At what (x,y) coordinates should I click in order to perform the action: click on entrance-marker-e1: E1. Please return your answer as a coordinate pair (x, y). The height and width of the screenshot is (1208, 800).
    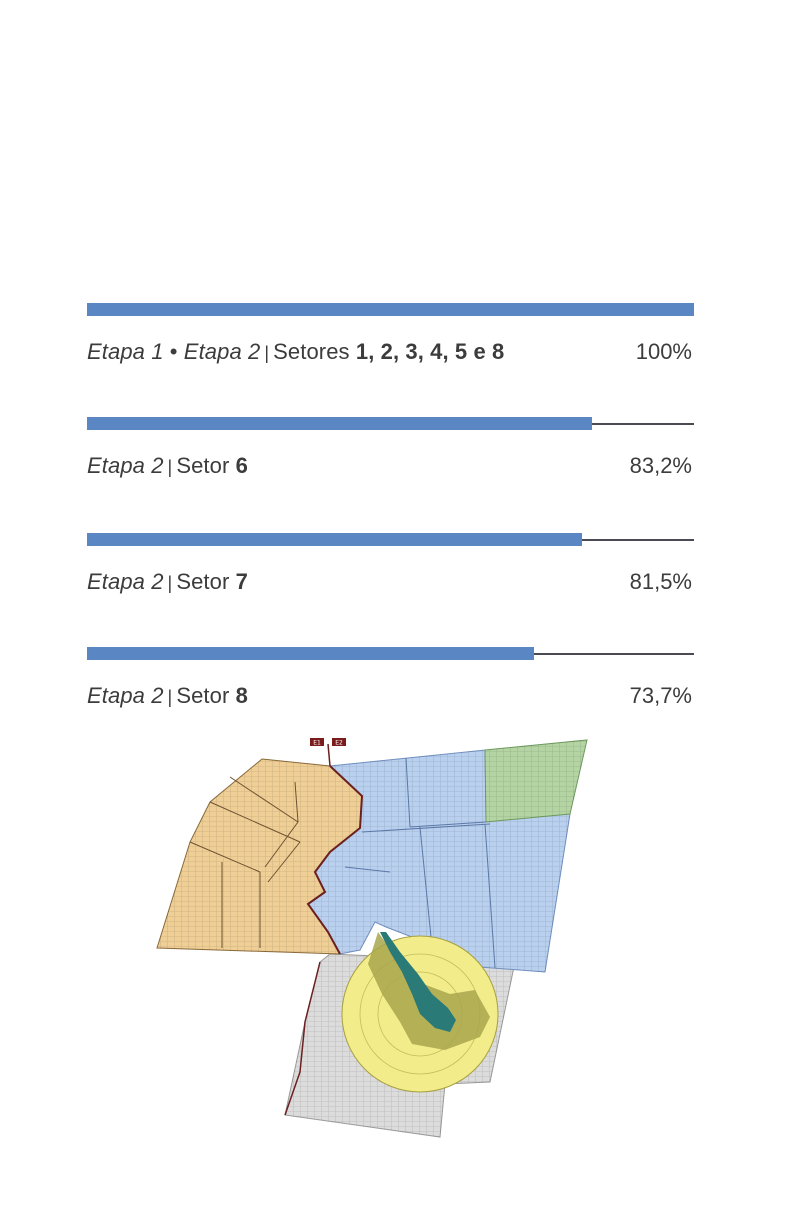
    Looking at the image, I should click on (317, 742).